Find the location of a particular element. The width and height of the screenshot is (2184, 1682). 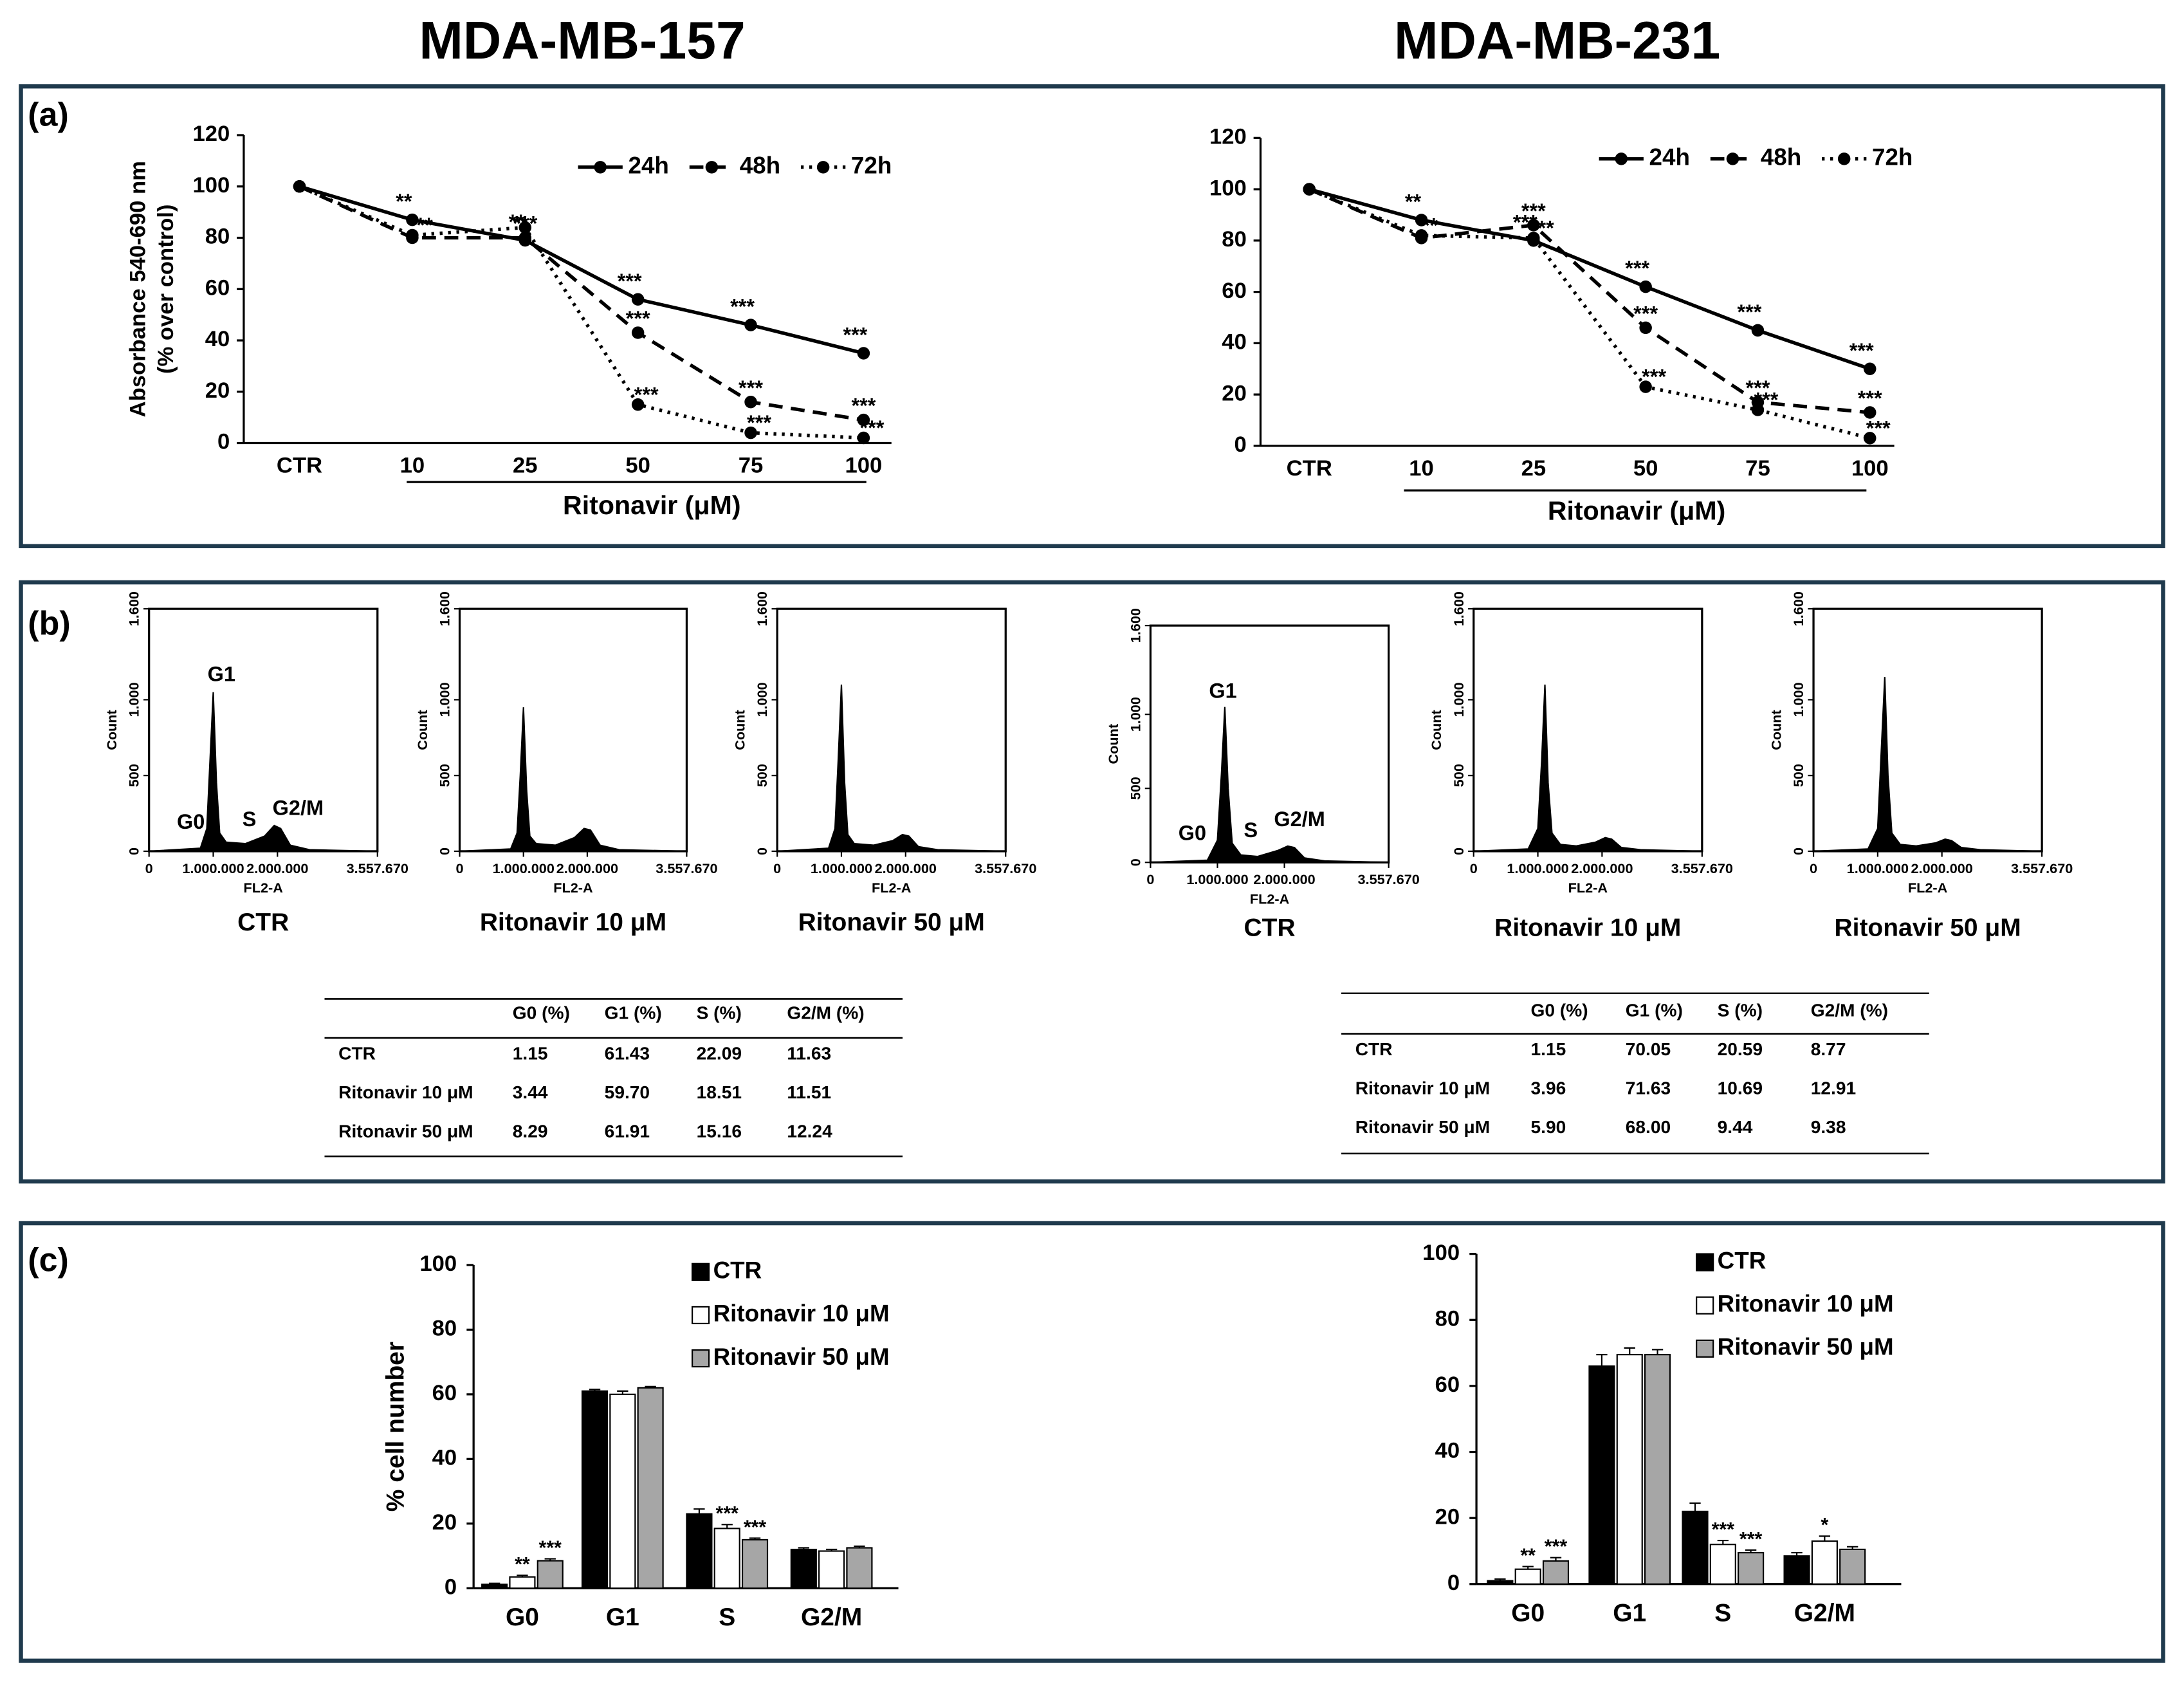

panel-label: (a) is located at coordinates (48, 115).